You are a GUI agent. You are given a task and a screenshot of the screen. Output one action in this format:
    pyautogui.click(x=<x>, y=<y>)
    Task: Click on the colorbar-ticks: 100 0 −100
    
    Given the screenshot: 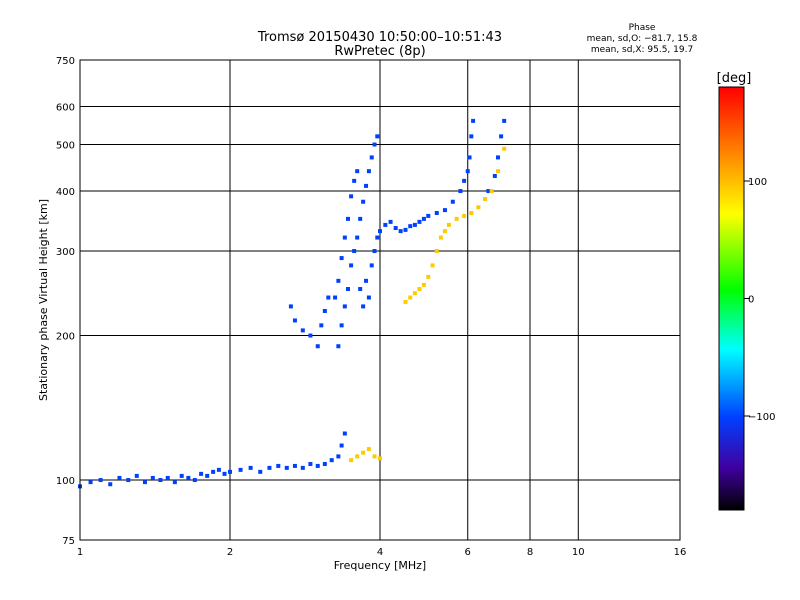 What is the action you would take?
    pyautogui.click(x=759, y=300)
    